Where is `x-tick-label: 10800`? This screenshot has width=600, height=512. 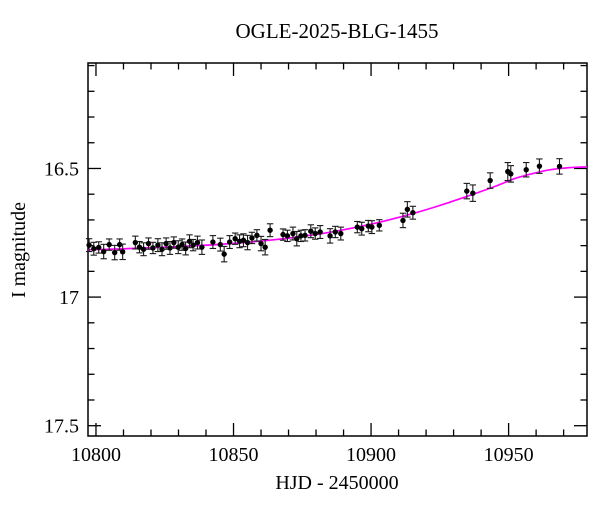 x-tick-label: 10800 is located at coordinates (96, 455).